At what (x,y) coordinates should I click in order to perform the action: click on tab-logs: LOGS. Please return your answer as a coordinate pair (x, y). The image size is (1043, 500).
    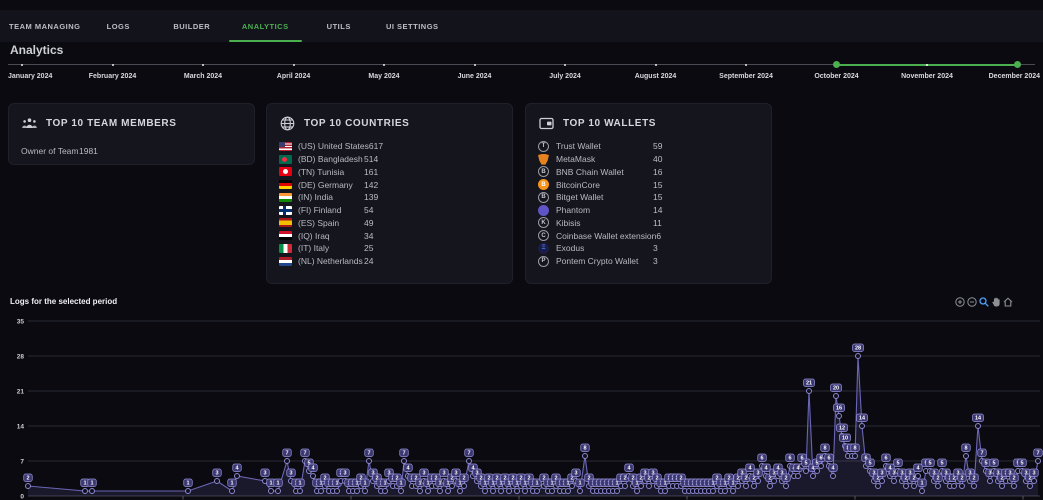
    Looking at the image, I should click on (118, 26).